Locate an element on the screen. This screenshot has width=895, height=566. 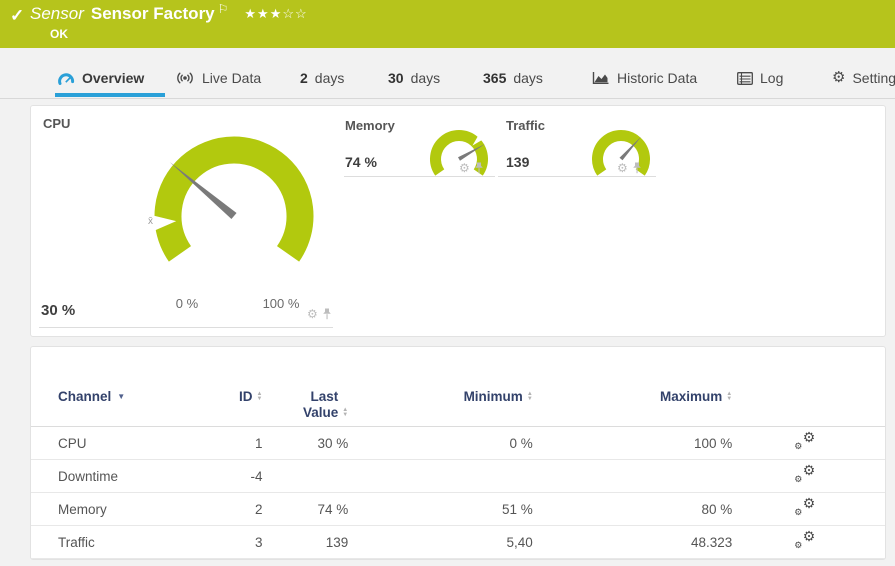
flag-icon: ⚐ is located at coordinates (223, 9).